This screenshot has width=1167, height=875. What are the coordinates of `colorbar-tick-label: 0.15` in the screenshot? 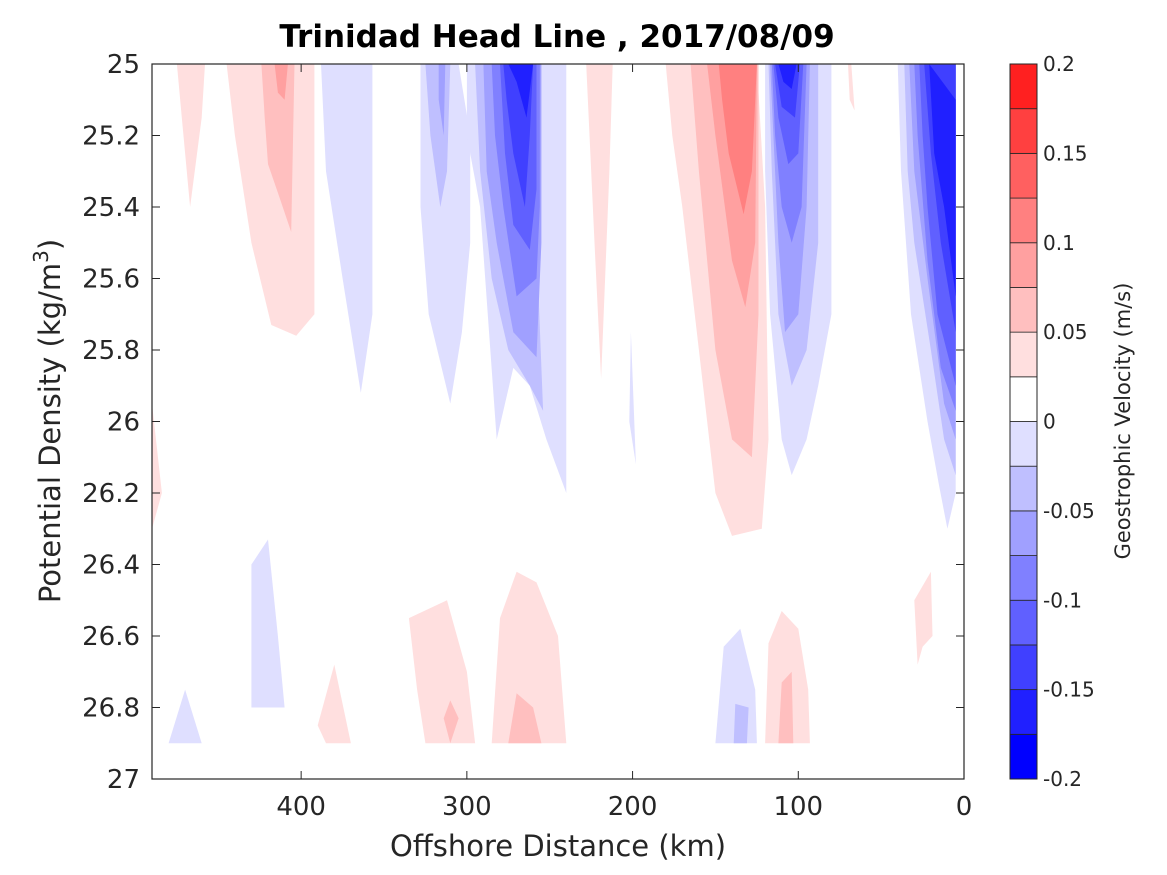 It's located at (1065, 153).